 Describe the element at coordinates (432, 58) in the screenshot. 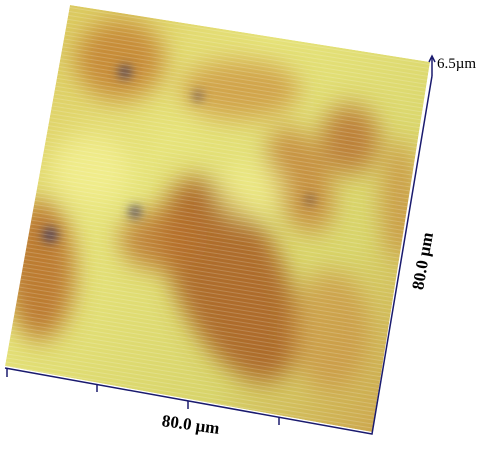

I see `z-arrow-head` at that location.